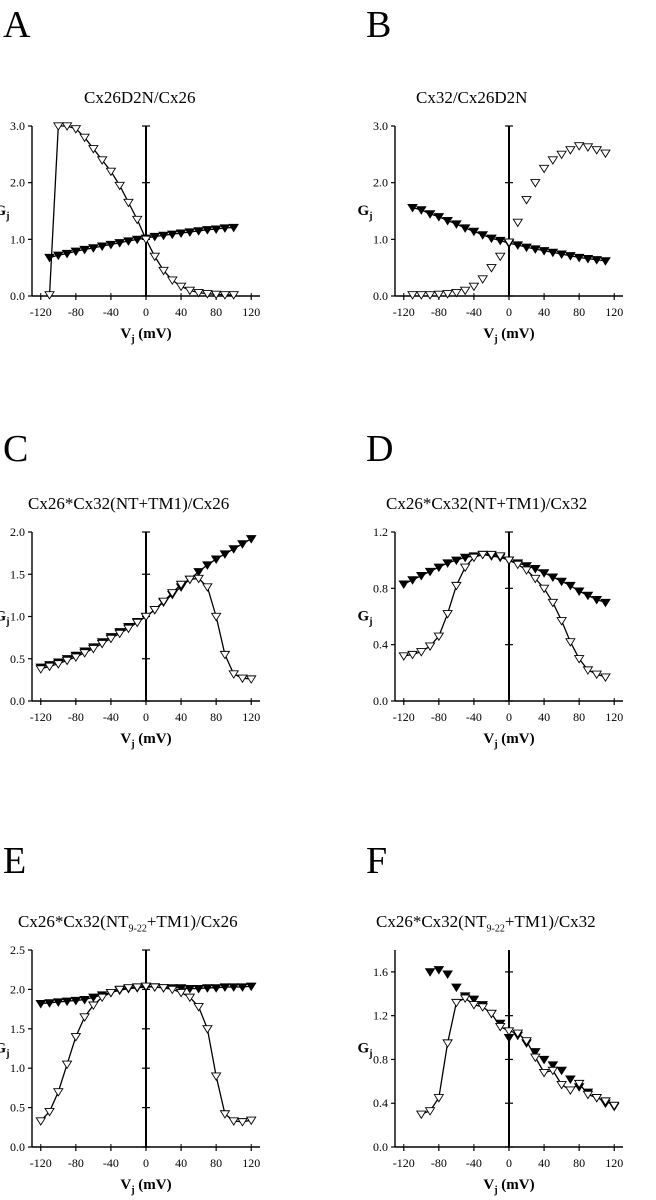  I want to click on panel-title-e: Cx26*Cx32(NT9-22+TM1)/Cx26, so click(128, 923).